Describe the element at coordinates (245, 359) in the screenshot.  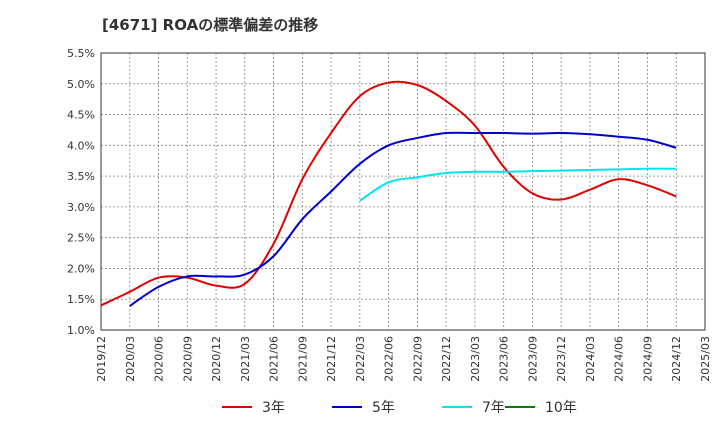
I see `x-tick-label: 2021/03` at that location.